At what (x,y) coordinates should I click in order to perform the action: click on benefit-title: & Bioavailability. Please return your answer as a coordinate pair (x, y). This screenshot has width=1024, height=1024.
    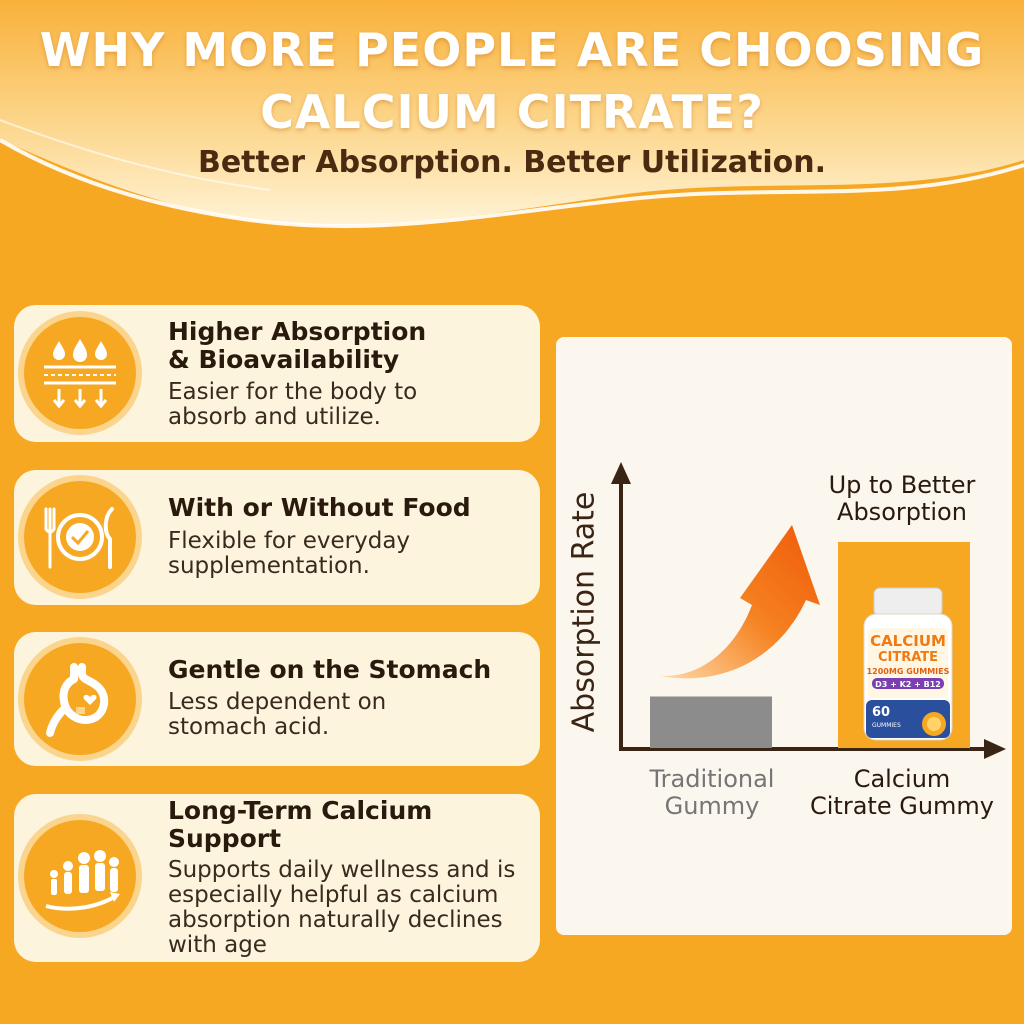
    Looking at the image, I should click on (284, 359).